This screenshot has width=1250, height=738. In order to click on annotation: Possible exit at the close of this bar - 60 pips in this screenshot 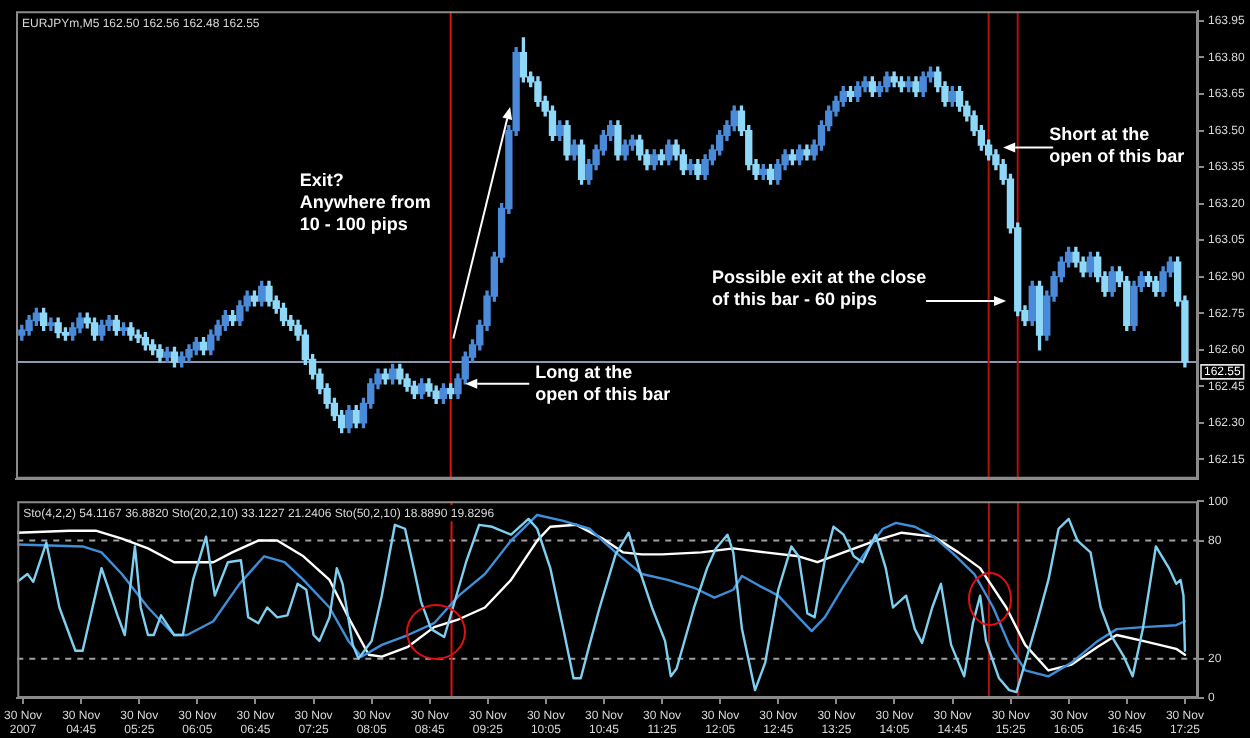, I will do `click(819, 287)`.